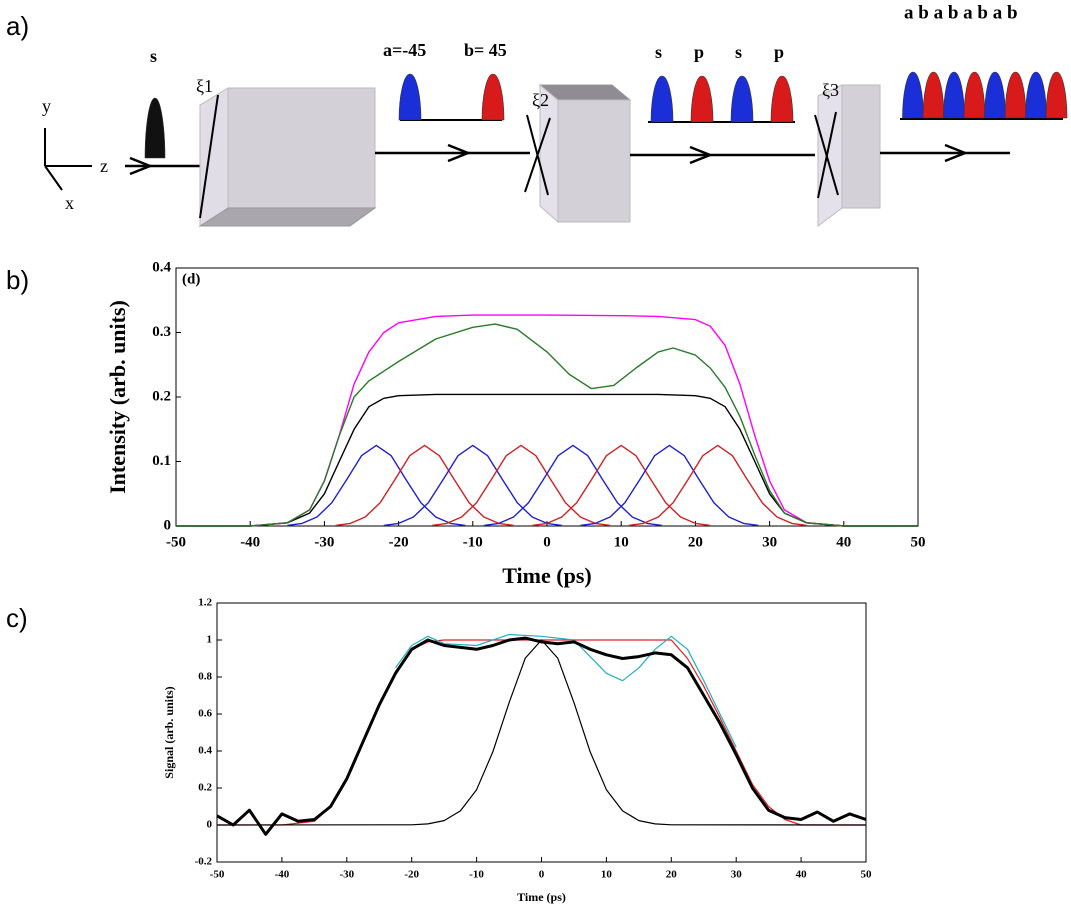  I want to click on axis-arrow, so click(53, 178).